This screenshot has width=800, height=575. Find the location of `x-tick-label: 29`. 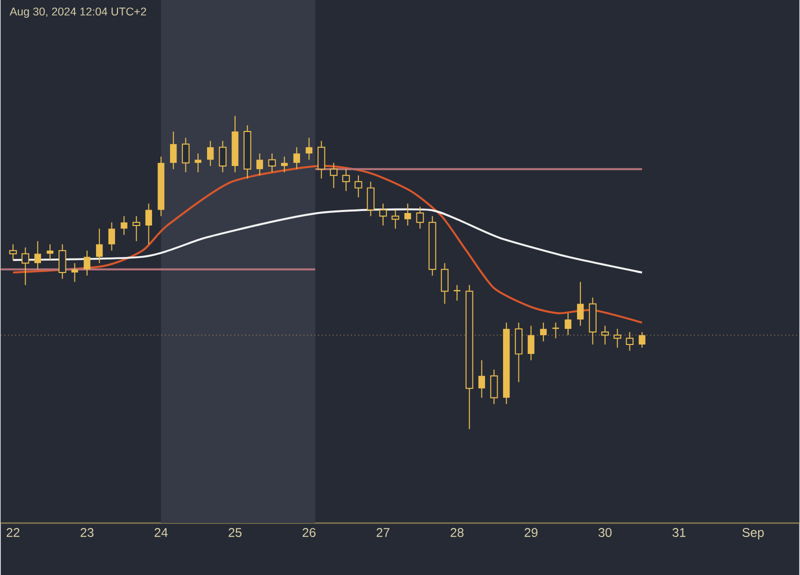

x-tick-label: 29 is located at coordinates (531, 532).